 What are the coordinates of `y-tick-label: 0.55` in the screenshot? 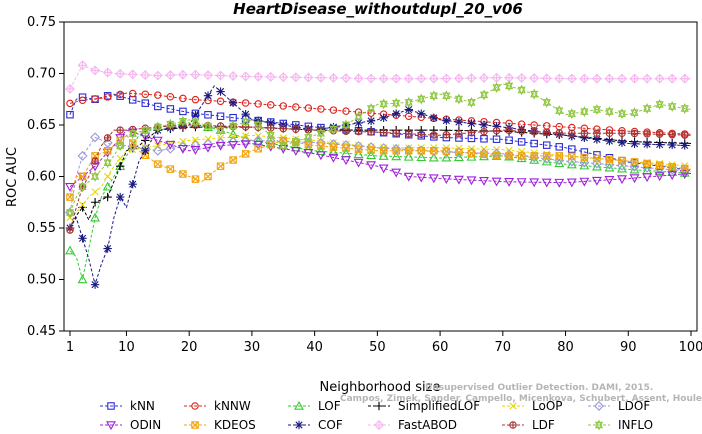 It's located at (41, 228).